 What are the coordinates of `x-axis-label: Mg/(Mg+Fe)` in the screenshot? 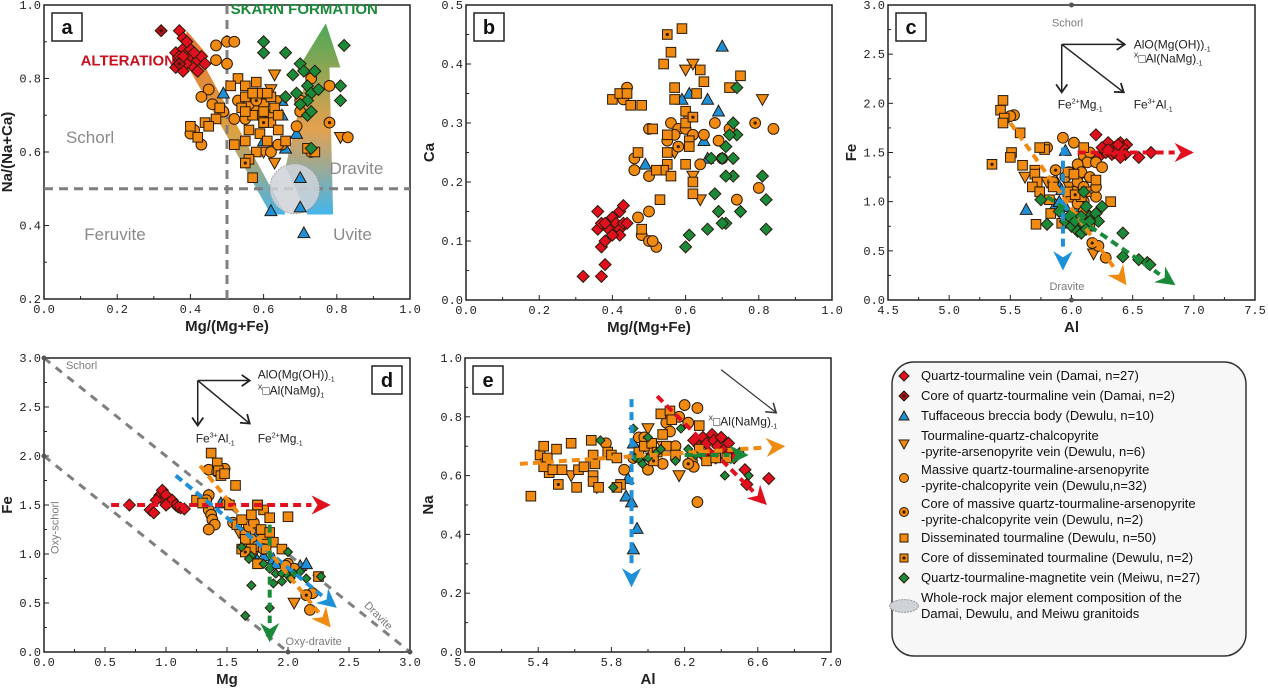 It's located at (227, 326).